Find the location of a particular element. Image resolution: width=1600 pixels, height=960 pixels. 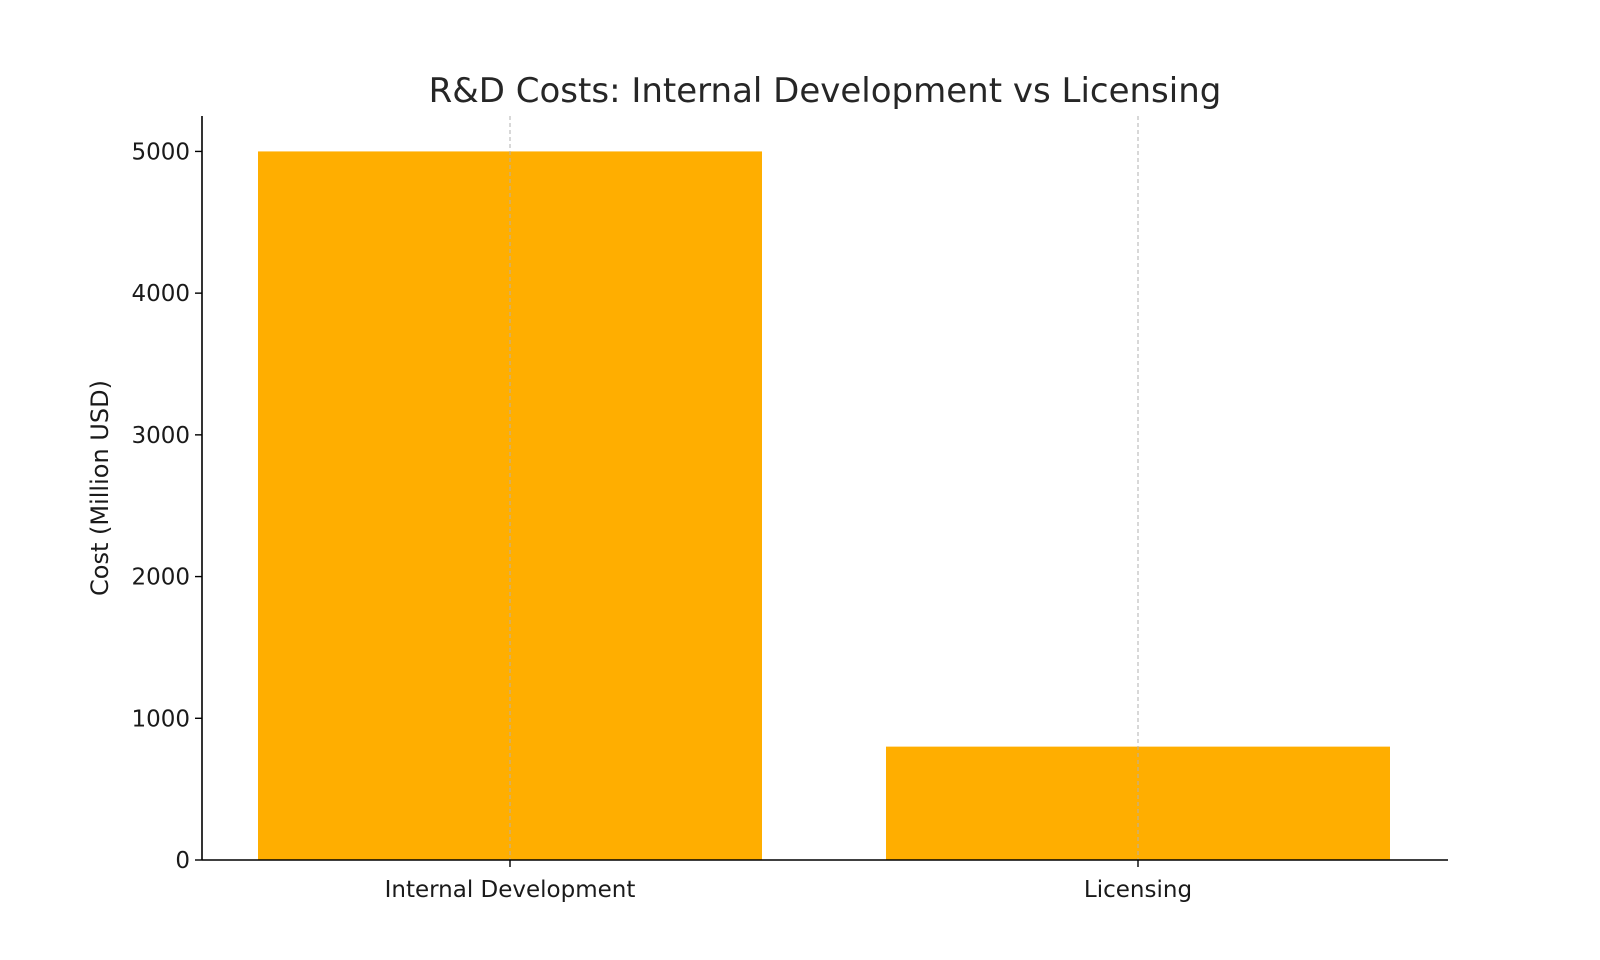

x-tick-label-1: Internal Development is located at coordinates (510, 890).